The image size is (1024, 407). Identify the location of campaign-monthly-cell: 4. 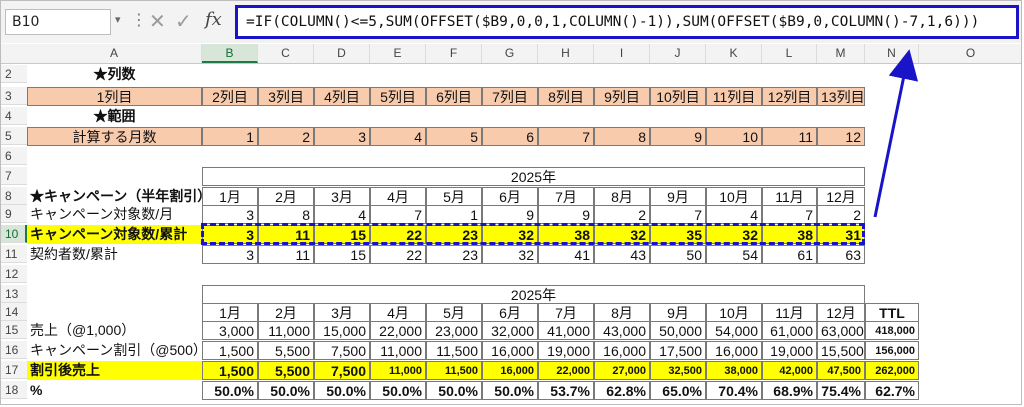
(734, 214).